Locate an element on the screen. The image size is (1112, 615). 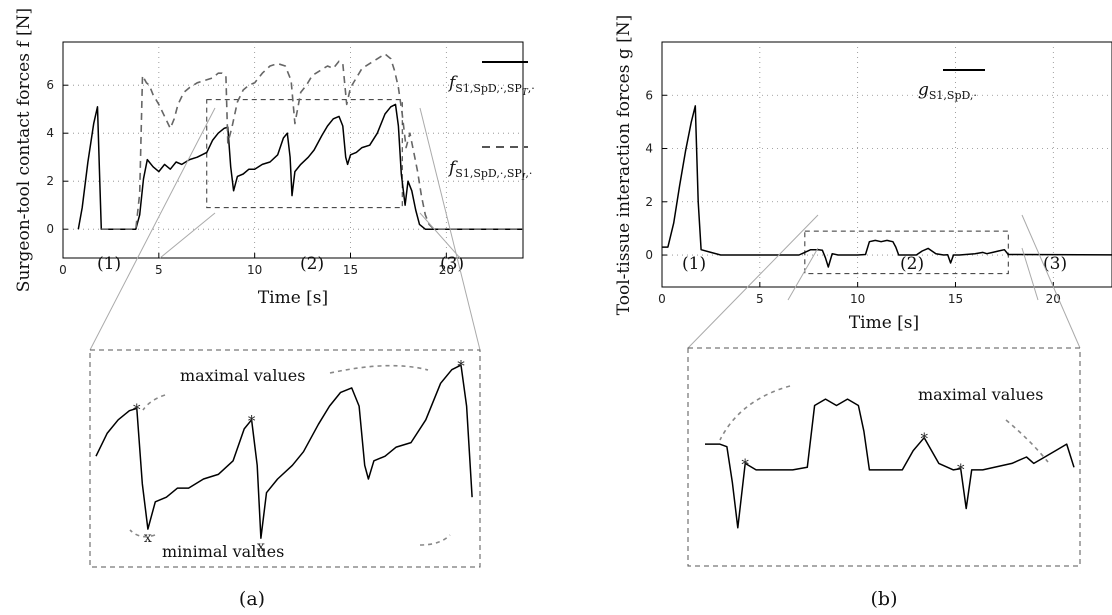
zoom-b-connector-lower-left is located at coordinates (803, 274).